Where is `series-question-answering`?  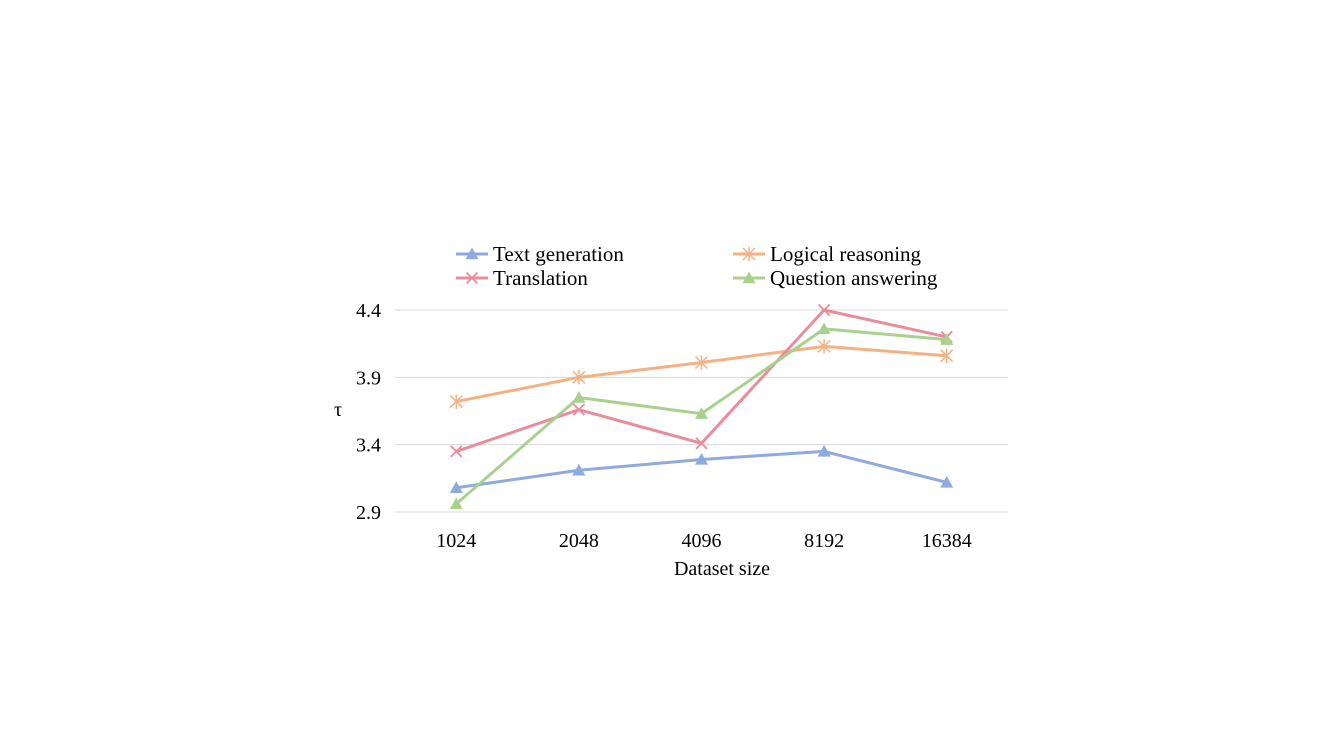
series-question-answering is located at coordinates (701, 416).